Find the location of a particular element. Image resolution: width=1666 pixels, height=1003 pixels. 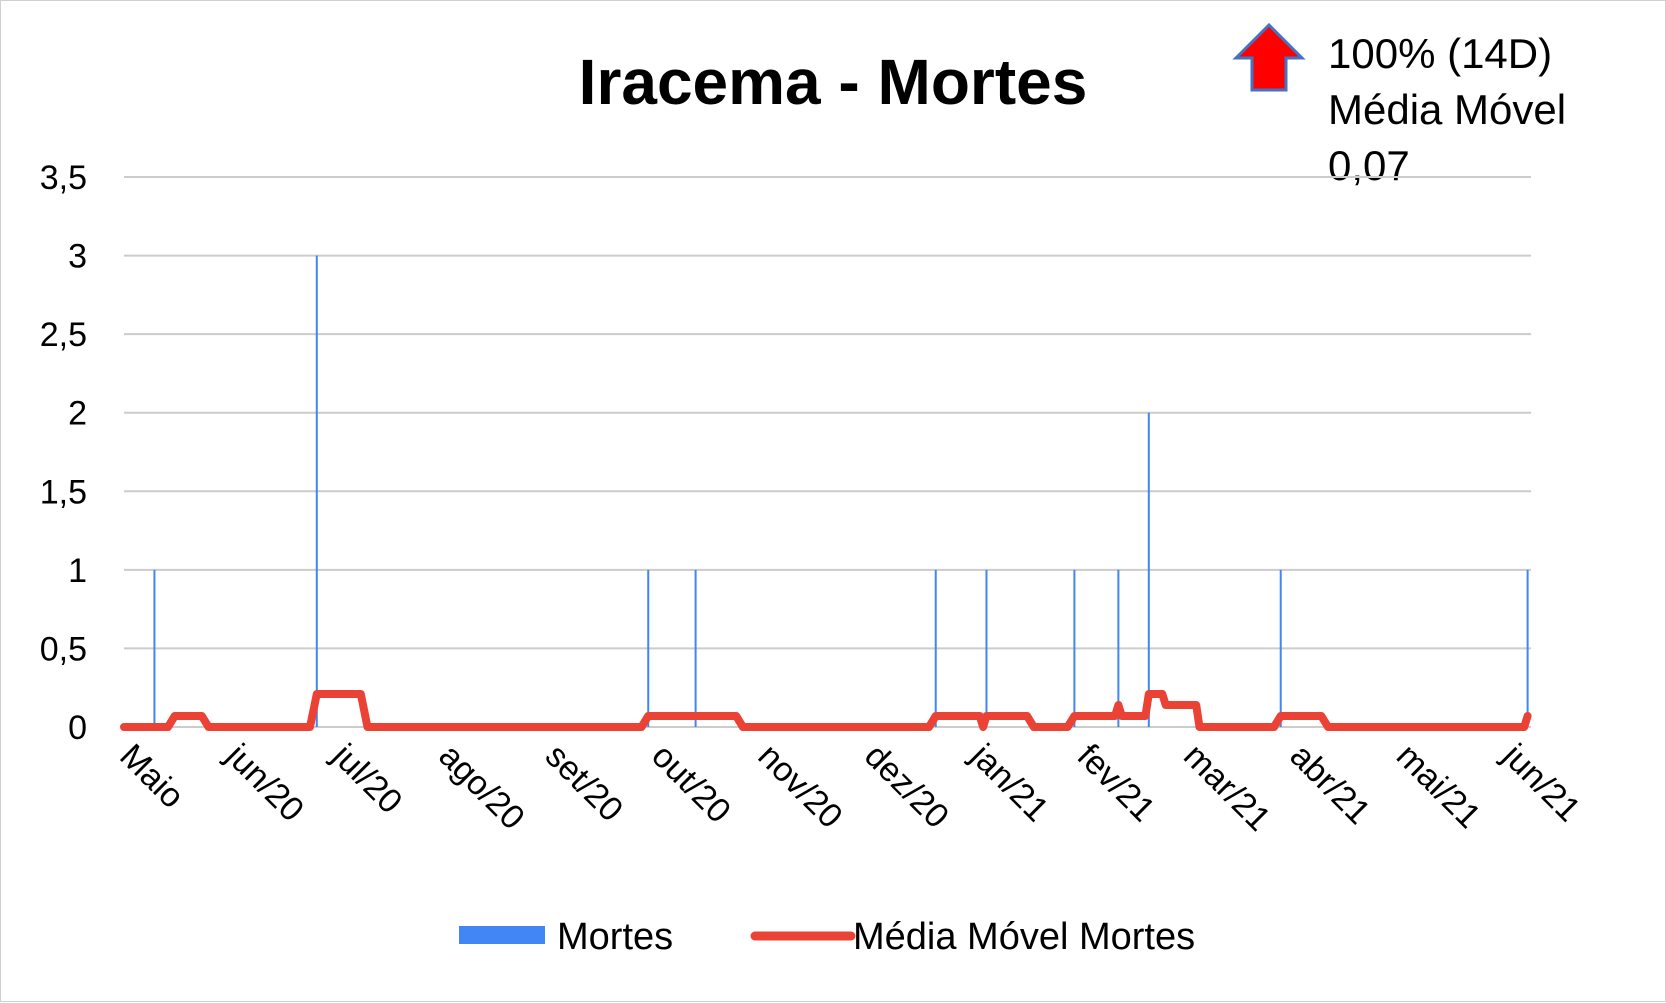

x-tick-label: mar/21 is located at coordinates (1227, 788).